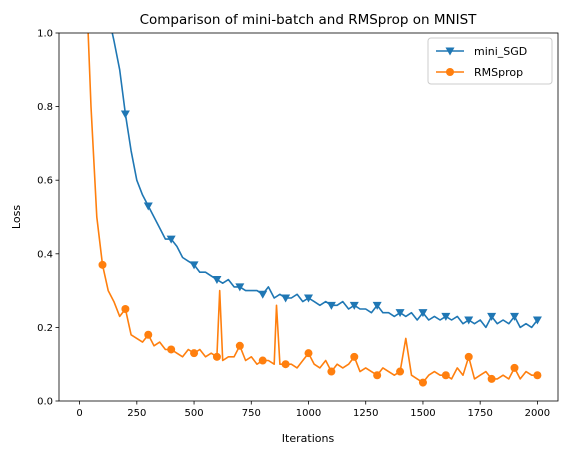 The height and width of the screenshot is (455, 567). Describe the element at coordinates (251, 413) in the screenshot. I see `x-tick-label-750: 750` at that location.